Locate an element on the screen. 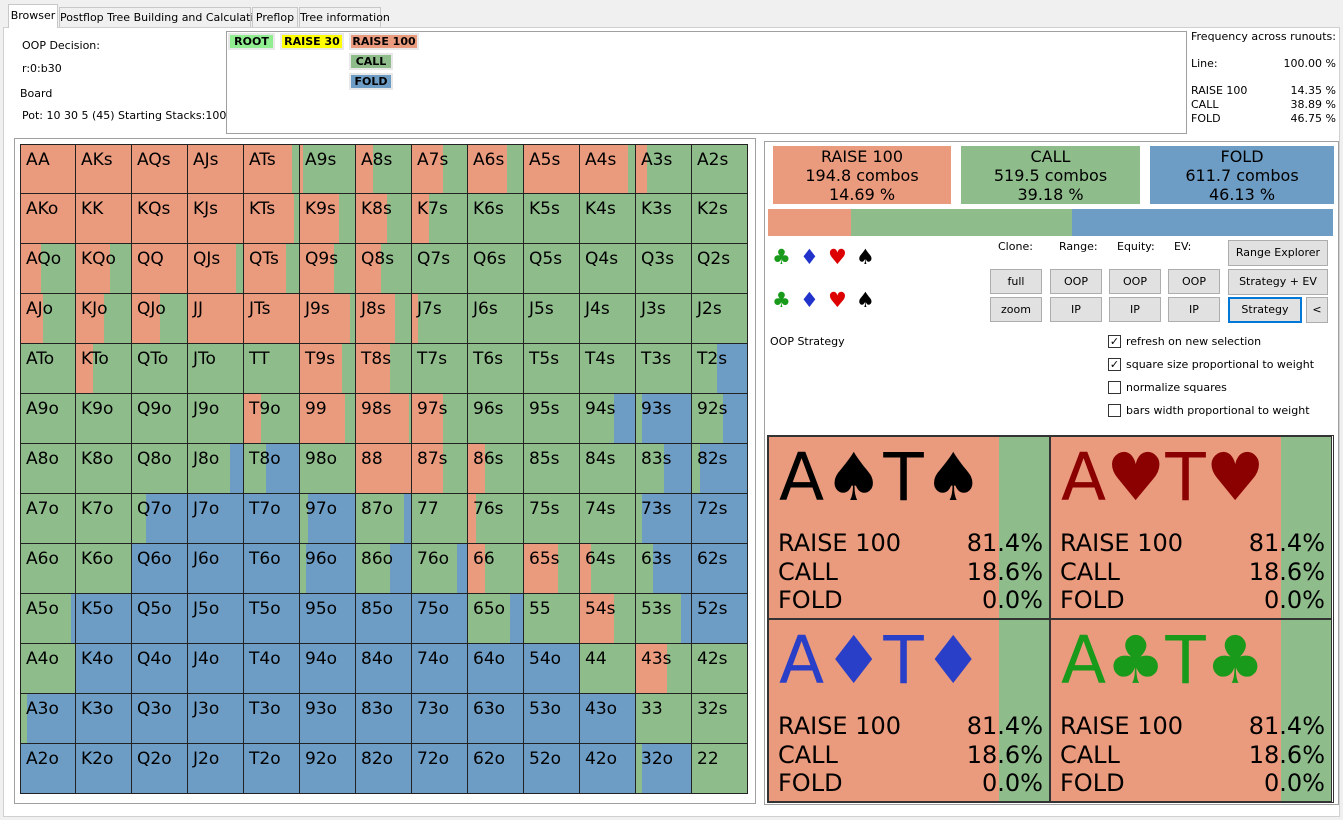 Image resolution: width=1343 pixels, height=820 pixels. hand-cell: J5s is located at coordinates (552, 319).